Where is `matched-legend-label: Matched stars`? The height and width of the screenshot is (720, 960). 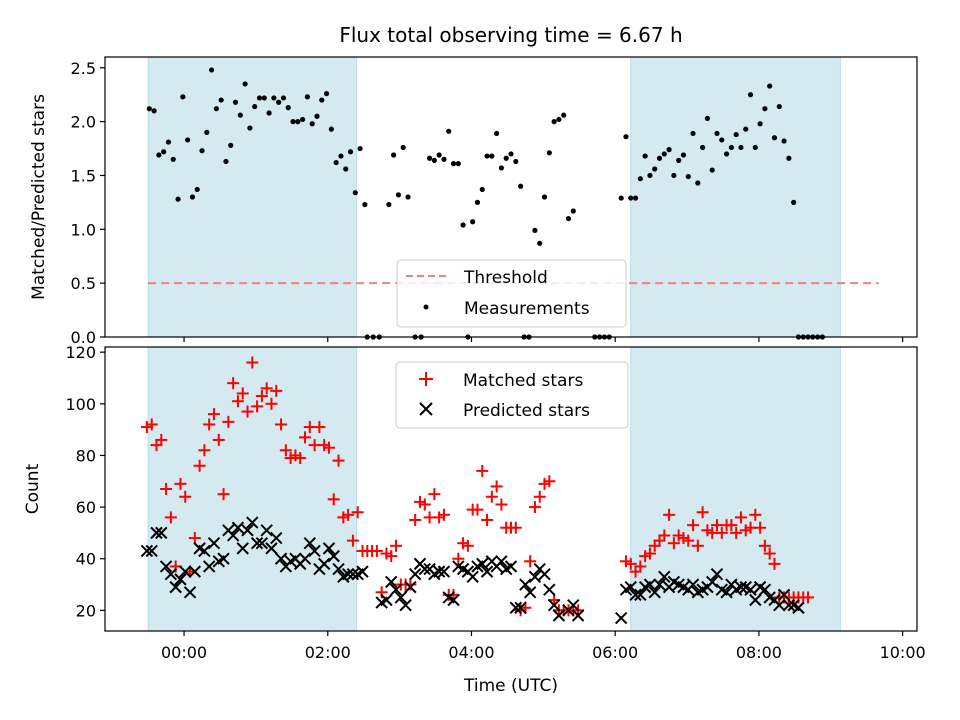
matched-legend-label: Matched stars is located at coordinates (523, 381).